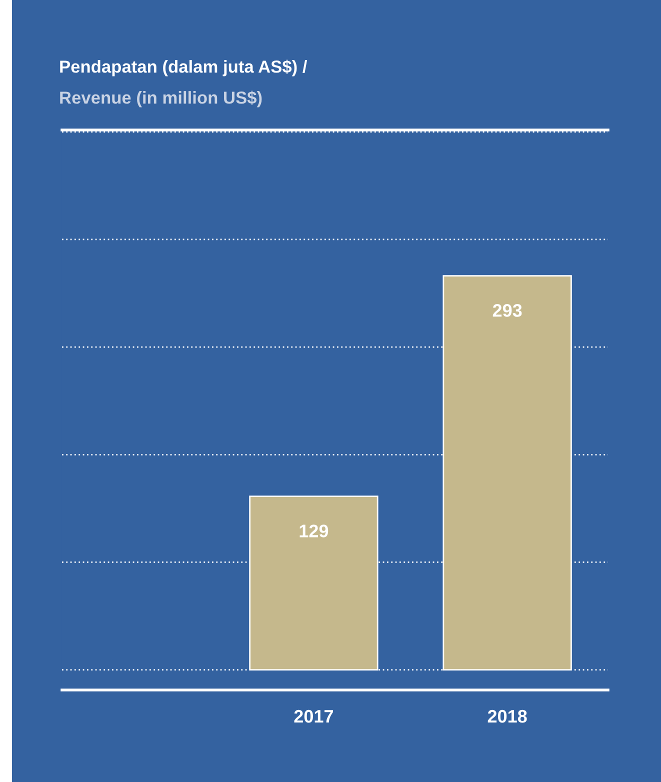 This screenshot has width=661, height=782. Describe the element at coordinates (161, 99) in the screenshot. I see `chart-subtitle: Revenue (in million US$)` at that location.